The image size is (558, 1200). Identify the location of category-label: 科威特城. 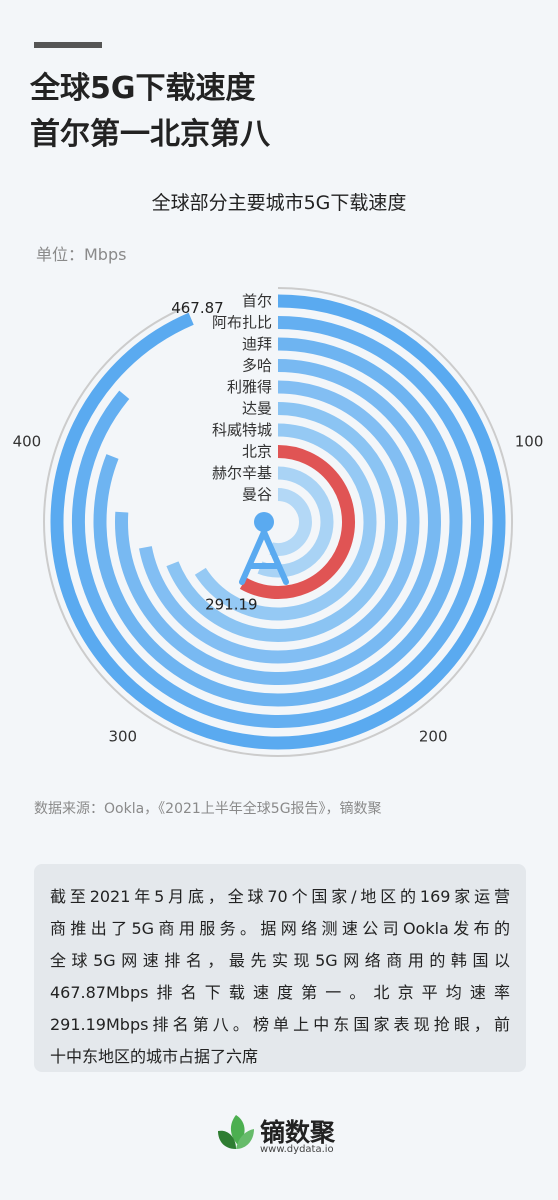
(242, 430).